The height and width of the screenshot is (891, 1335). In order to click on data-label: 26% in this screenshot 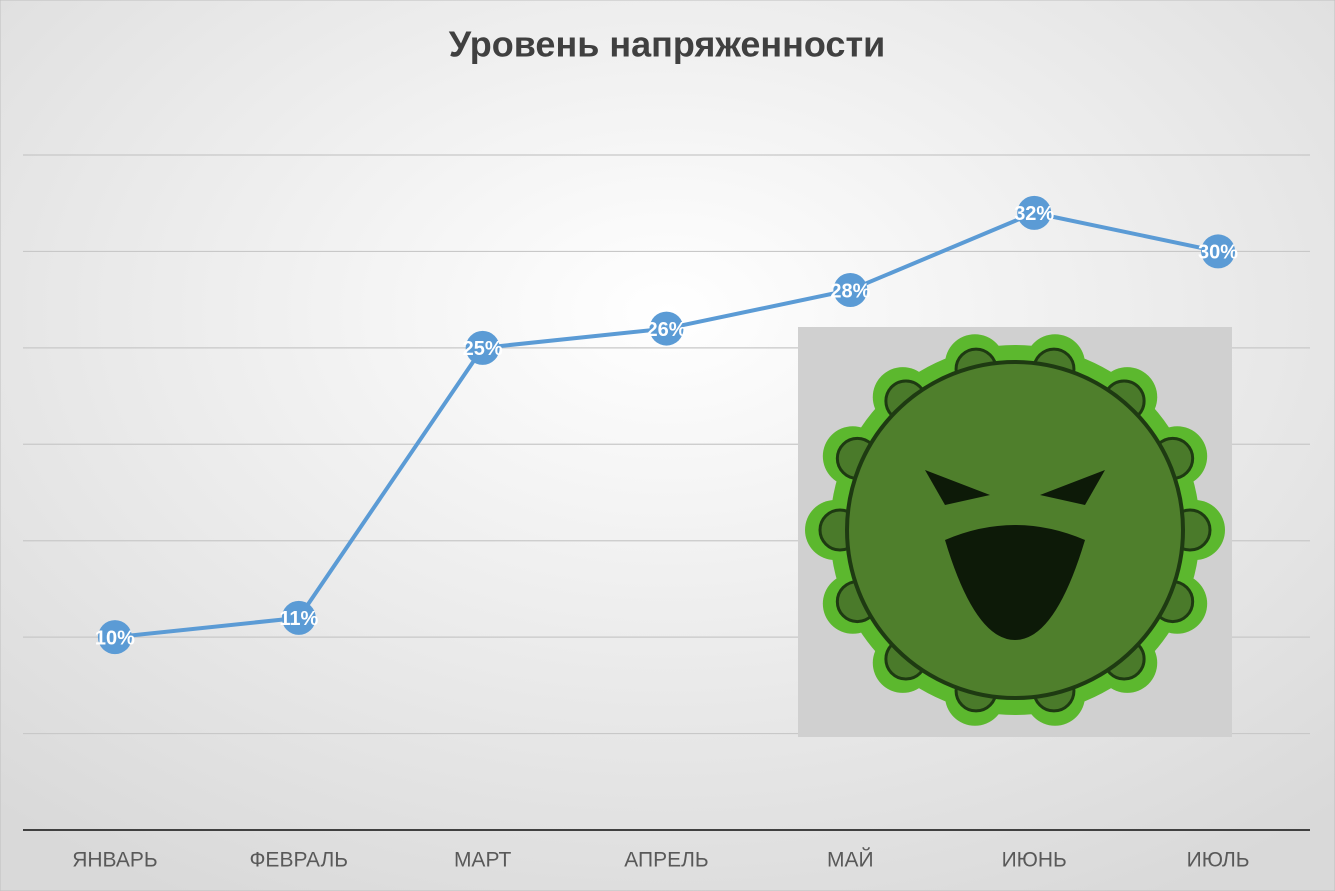, I will do `click(666, 330)`.